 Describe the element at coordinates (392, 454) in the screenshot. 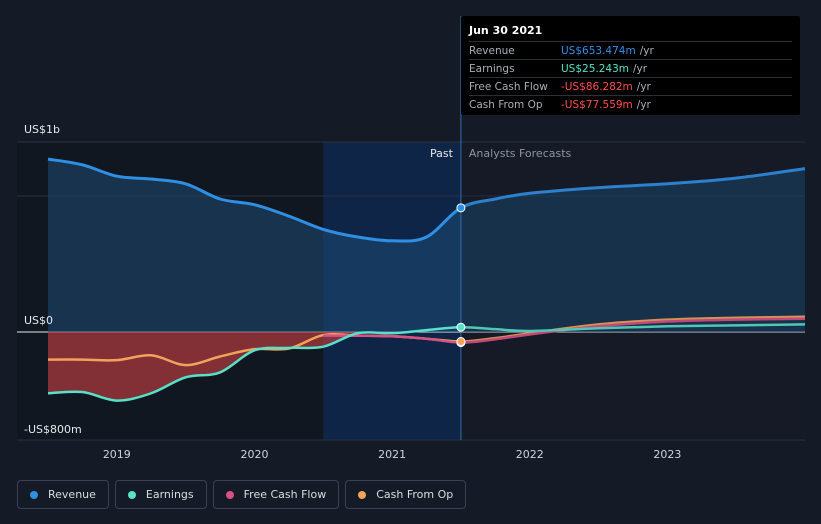

I see `x-tick-label: 2021` at that location.